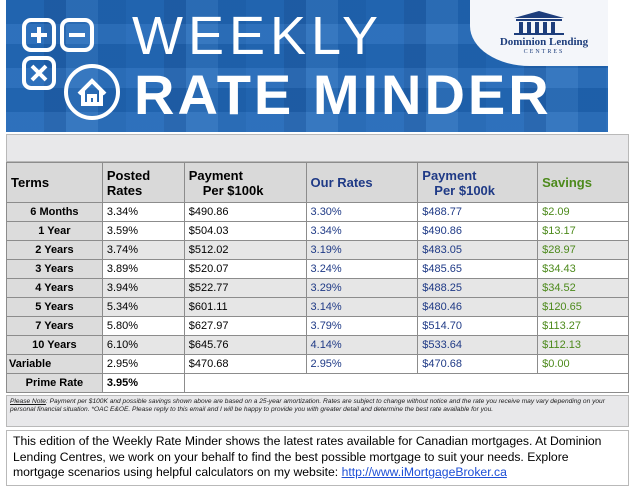 The height and width of the screenshot is (489, 633). I want to click on posted-rate-cell: 3.34%, so click(143, 212).